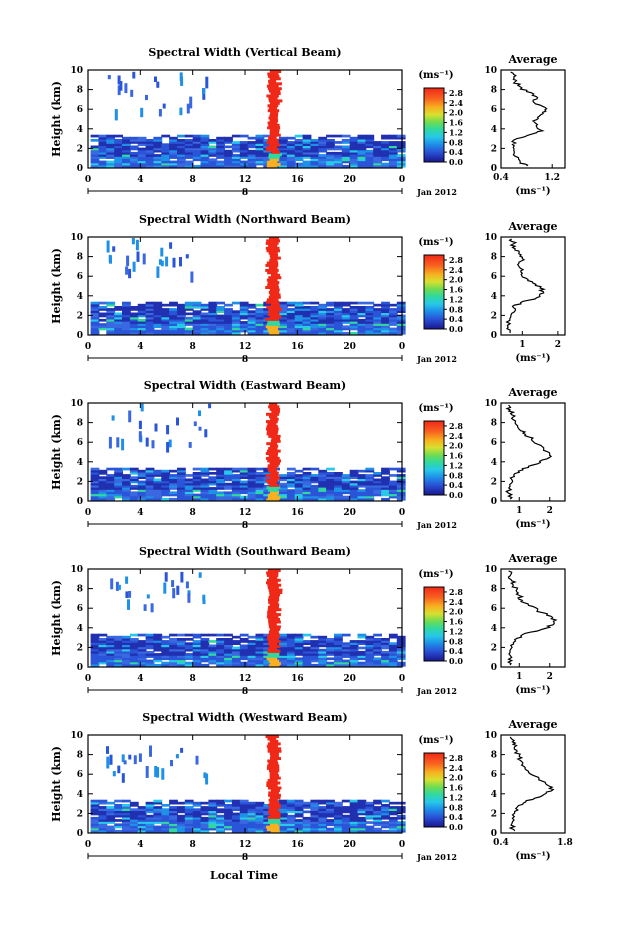 This screenshot has height=929, width=619. What do you see at coordinates (436, 525) in the screenshot?
I see `date-label: Jan 2012` at bounding box center [436, 525].